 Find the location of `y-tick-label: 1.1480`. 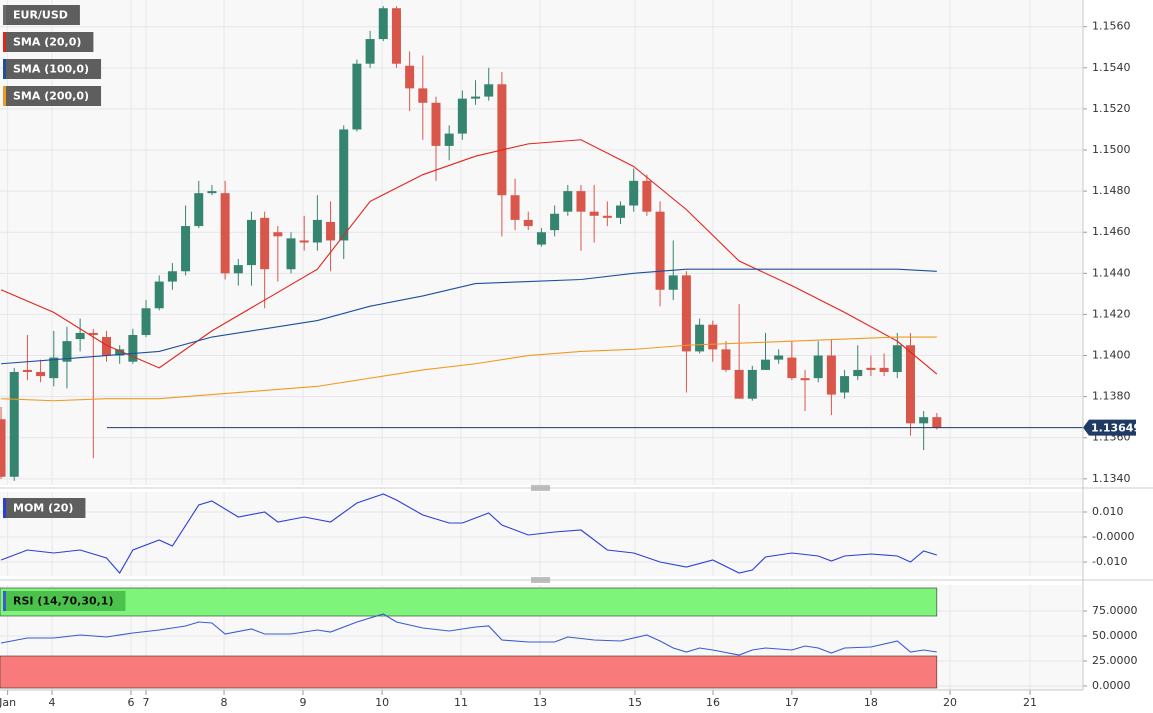

y-tick-label: 1.1480 is located at coordinates (1111, 190).